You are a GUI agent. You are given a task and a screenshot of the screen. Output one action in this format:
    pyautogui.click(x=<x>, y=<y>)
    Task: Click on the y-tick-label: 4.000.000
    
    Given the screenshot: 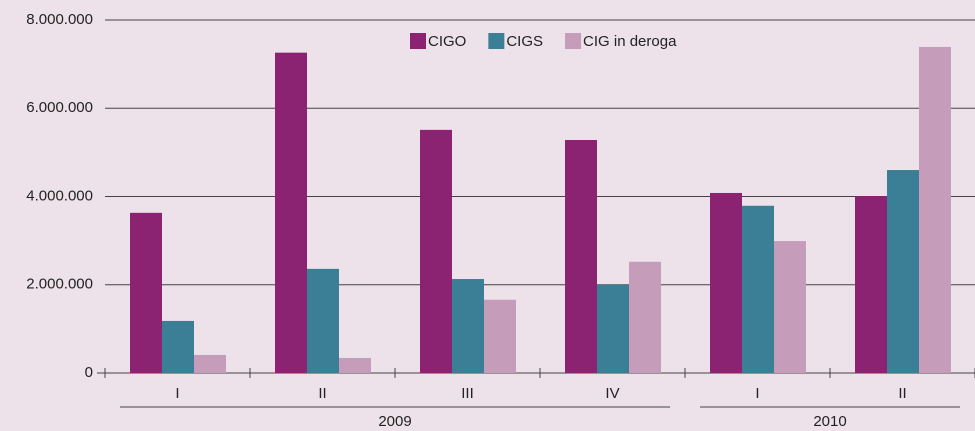 What is the action you would take?
    pyautogui.click(x=59, y=195)
    